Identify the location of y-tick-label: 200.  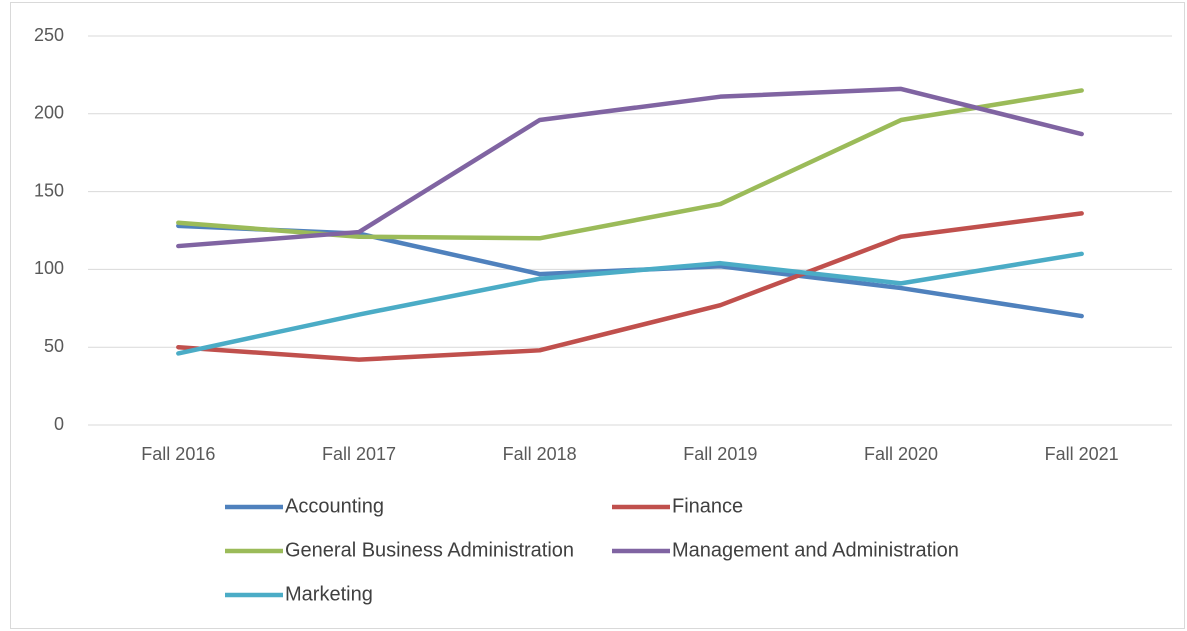
(49, 113).